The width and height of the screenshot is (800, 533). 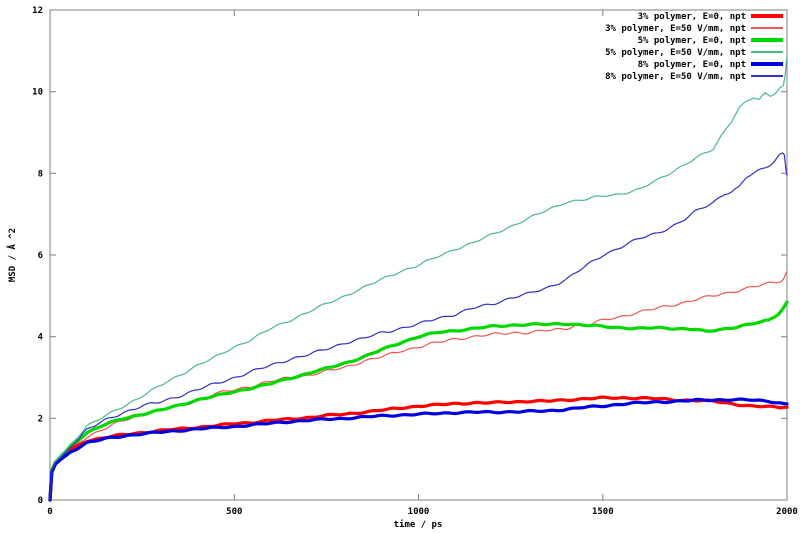 I want to click on legend-label: 8% polymer, E=50 V/mm, npt, so click(x=675, y=77).